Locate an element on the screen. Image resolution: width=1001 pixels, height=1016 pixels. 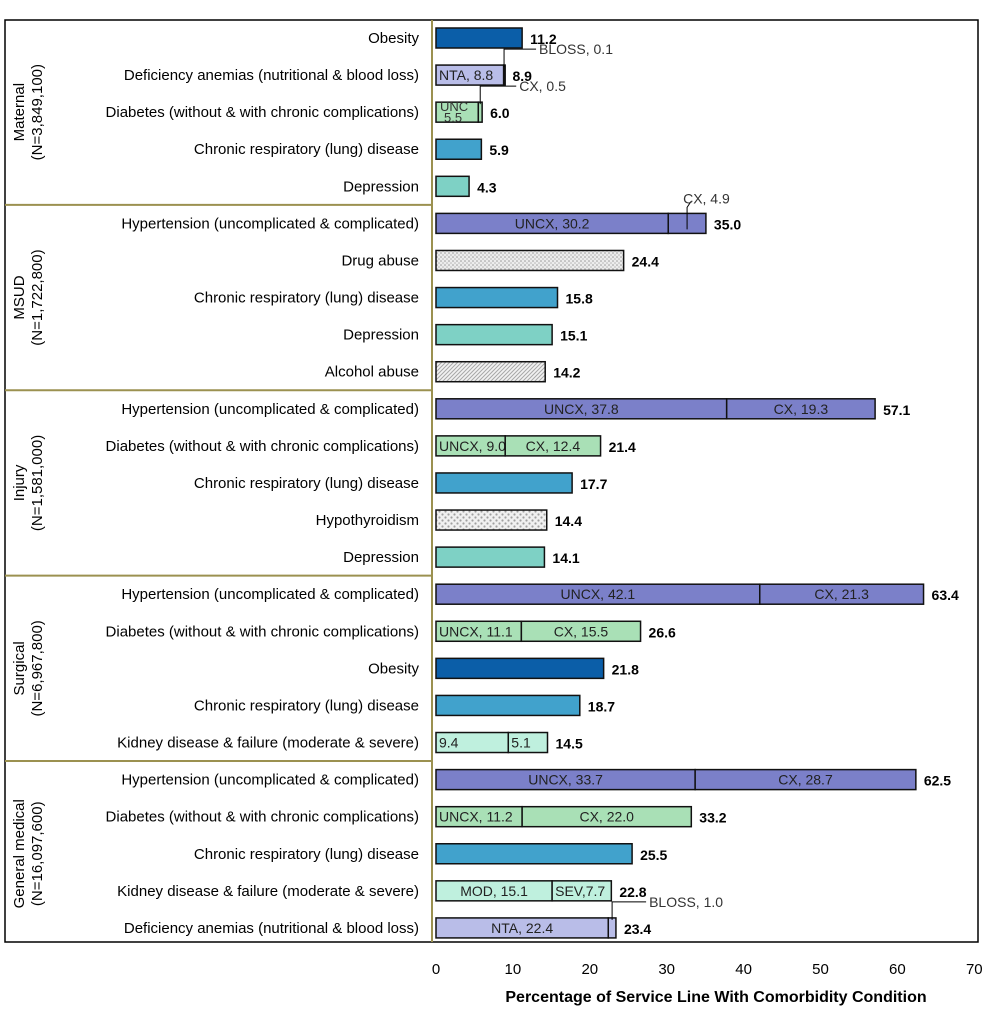
group-n-label: (N=1,581,000) is located at coordinates (37, 483).